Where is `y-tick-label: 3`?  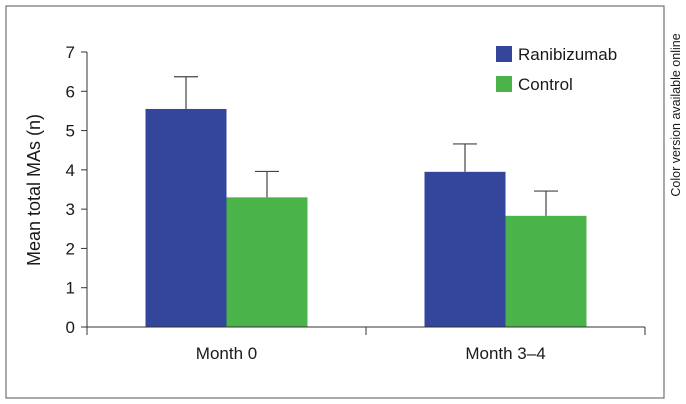
y-tick-label: 3 is located at coordinates (70, 209).